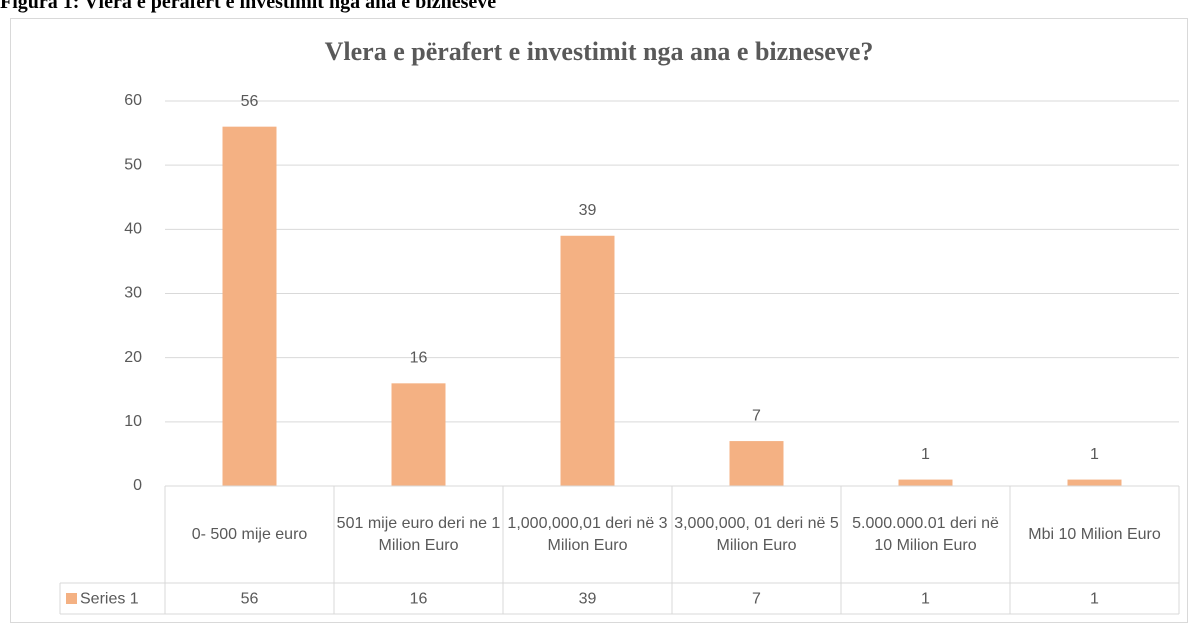 This screenshot has width=1198, height=624. I want to click on y-tick-label: 20, so click(133, 357).